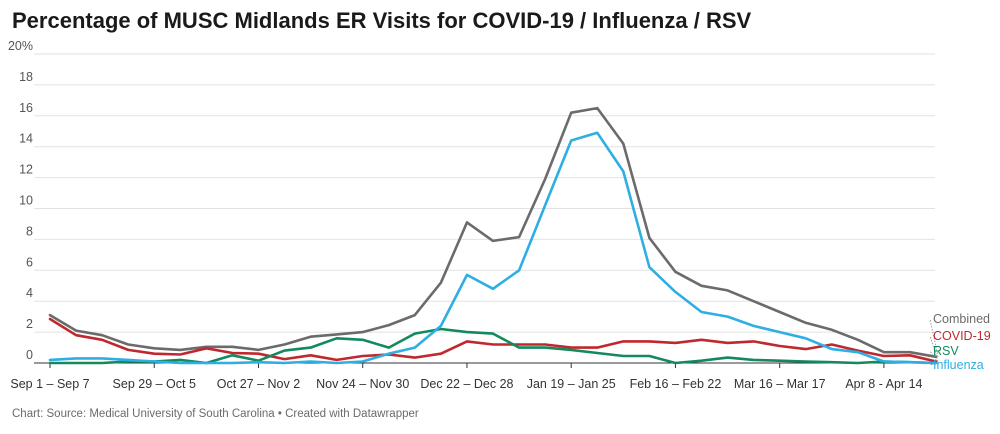  Describe the element at coordinates (780, 384) in the screenshot. I see `x-tick-label: Mar 16 – Mar 17` at that location.